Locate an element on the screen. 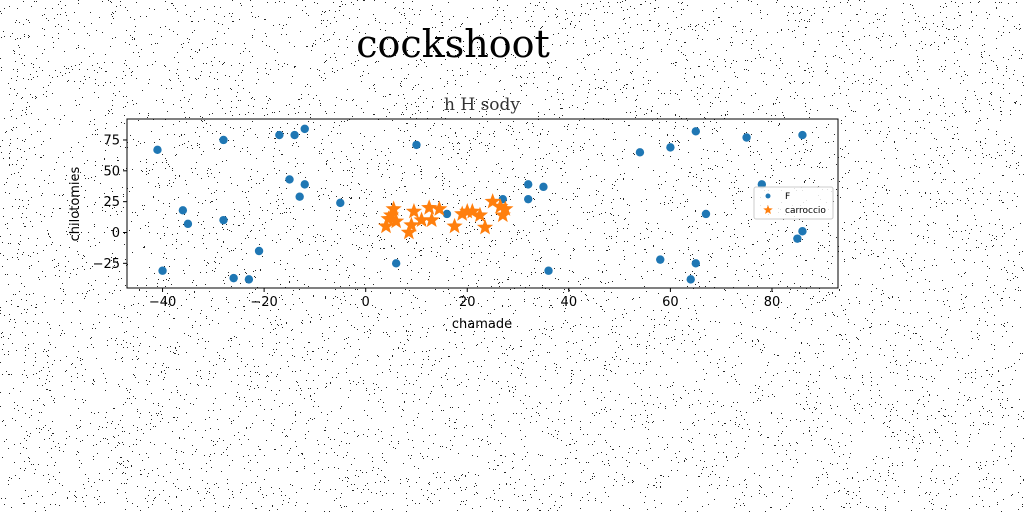 The height and width of the screenshot is (512, 1024). x-tick-label: 80 is located at coordinates (772, 302).